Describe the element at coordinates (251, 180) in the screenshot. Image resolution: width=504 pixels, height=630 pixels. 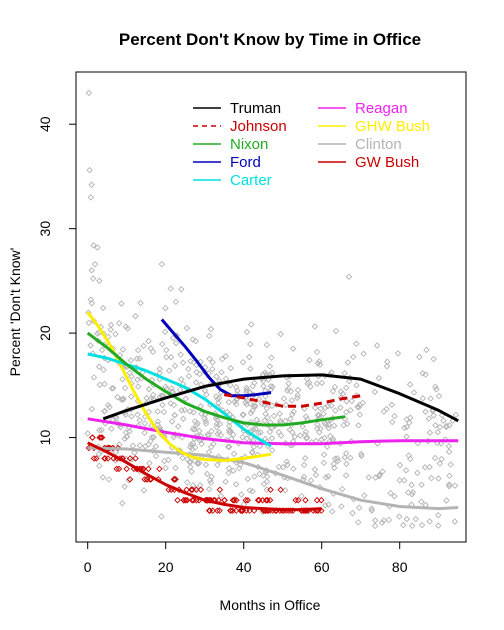
I see `legend-label: Carter` at that location.